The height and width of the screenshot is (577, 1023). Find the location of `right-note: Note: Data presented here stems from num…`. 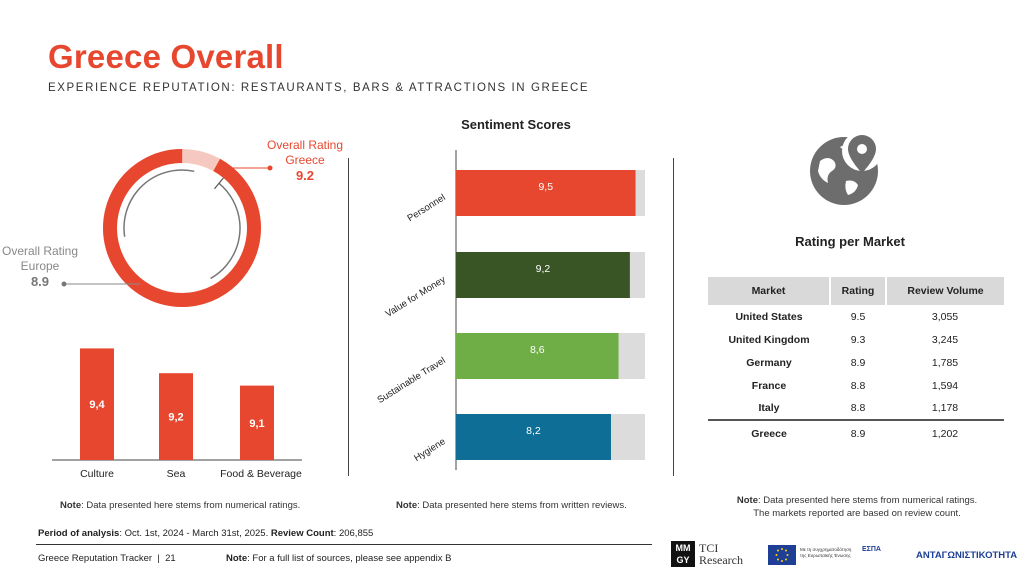

right-note: Note: Data presented here stems from num… is located at coordinates (857, 507).